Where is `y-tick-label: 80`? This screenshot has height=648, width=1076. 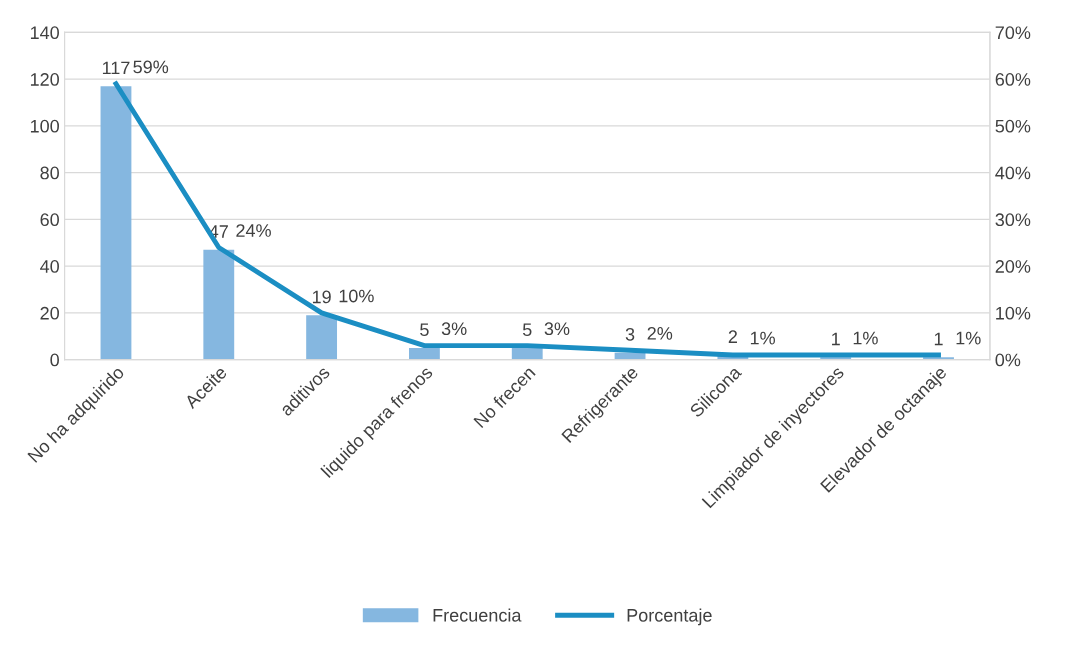
y-tick-label: 80 is located at coordinates (49, 173).